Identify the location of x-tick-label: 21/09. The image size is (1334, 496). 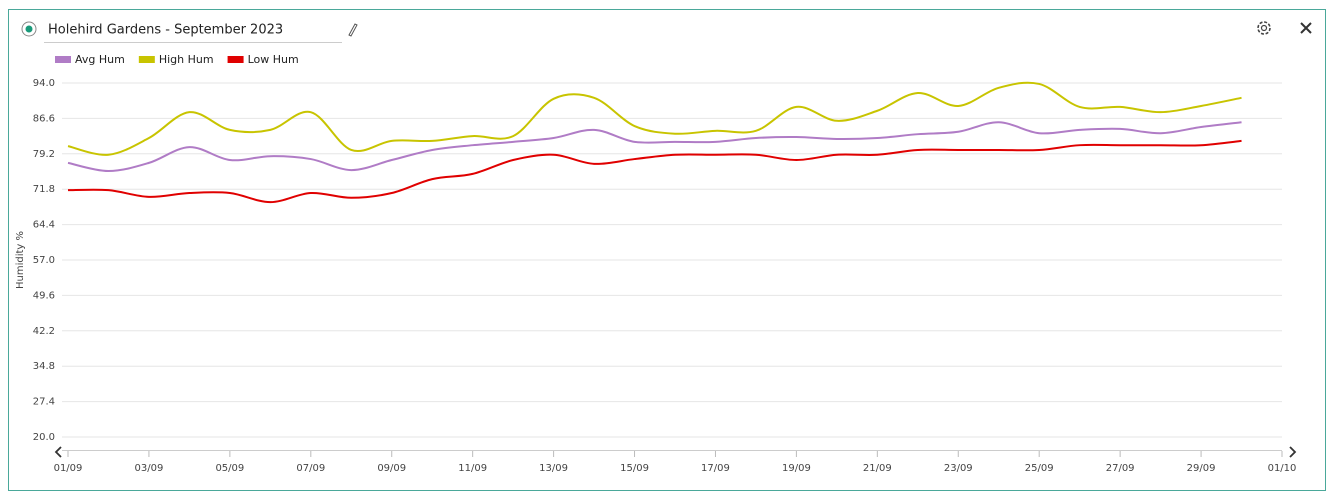
(877, 468).